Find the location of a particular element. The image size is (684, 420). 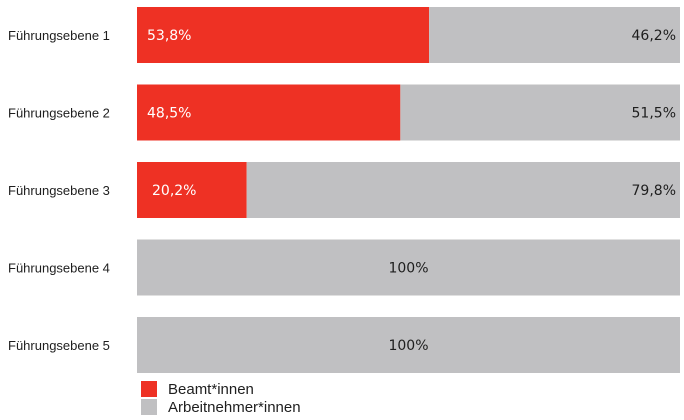

data-label: 53,8% is located at coordinates (169, 36).